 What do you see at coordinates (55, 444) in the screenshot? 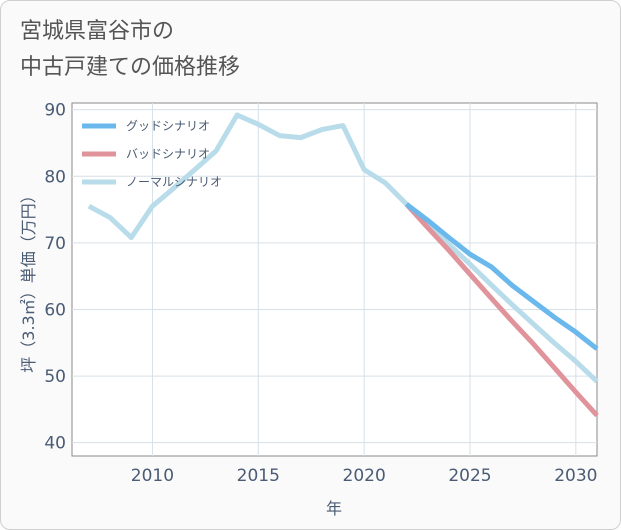
I see `y-tick-40: 40` at bounding box center [55, 444].